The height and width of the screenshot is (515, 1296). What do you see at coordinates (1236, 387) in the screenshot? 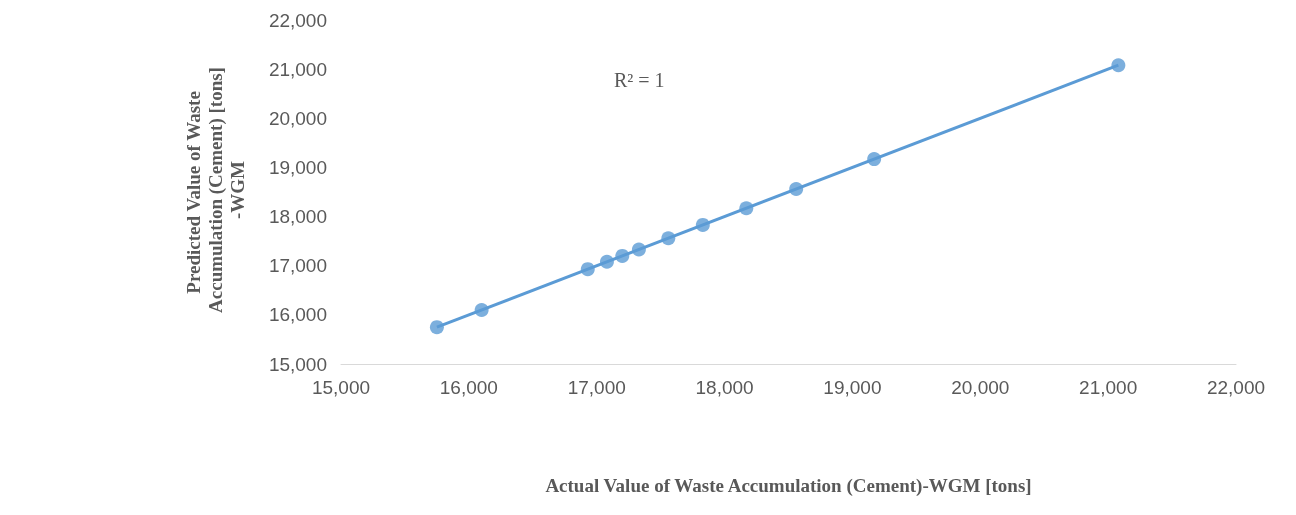
I see `x-tick-label: 22,000` at bounding box center [1236, 387].